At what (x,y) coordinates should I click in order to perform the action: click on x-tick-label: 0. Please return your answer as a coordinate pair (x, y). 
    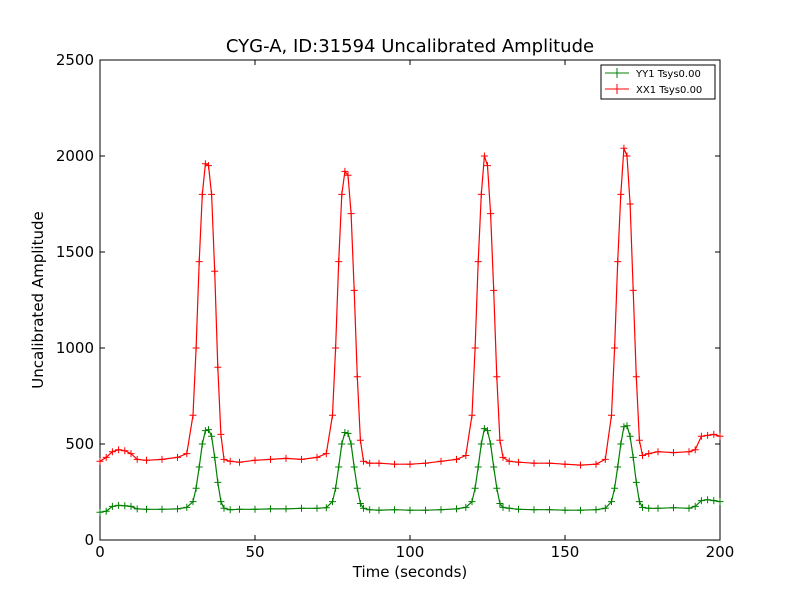
    Looking at the image, I should click on (100, 552).